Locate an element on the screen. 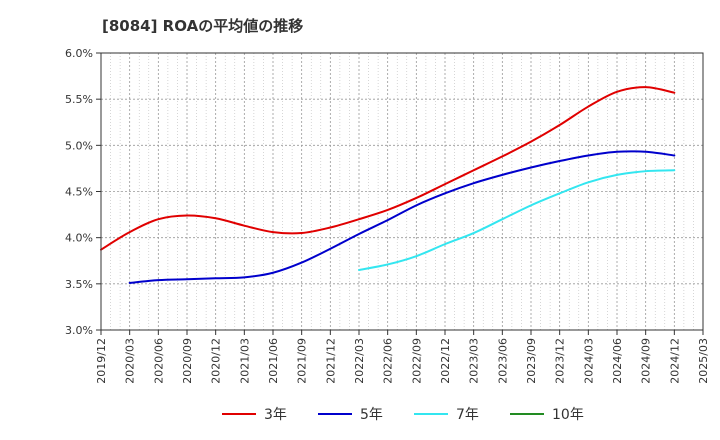 Image resolution: width=720 pixels, height=440 pixels. y-tick-label: 3.5% is located at coordinates (79, 284).